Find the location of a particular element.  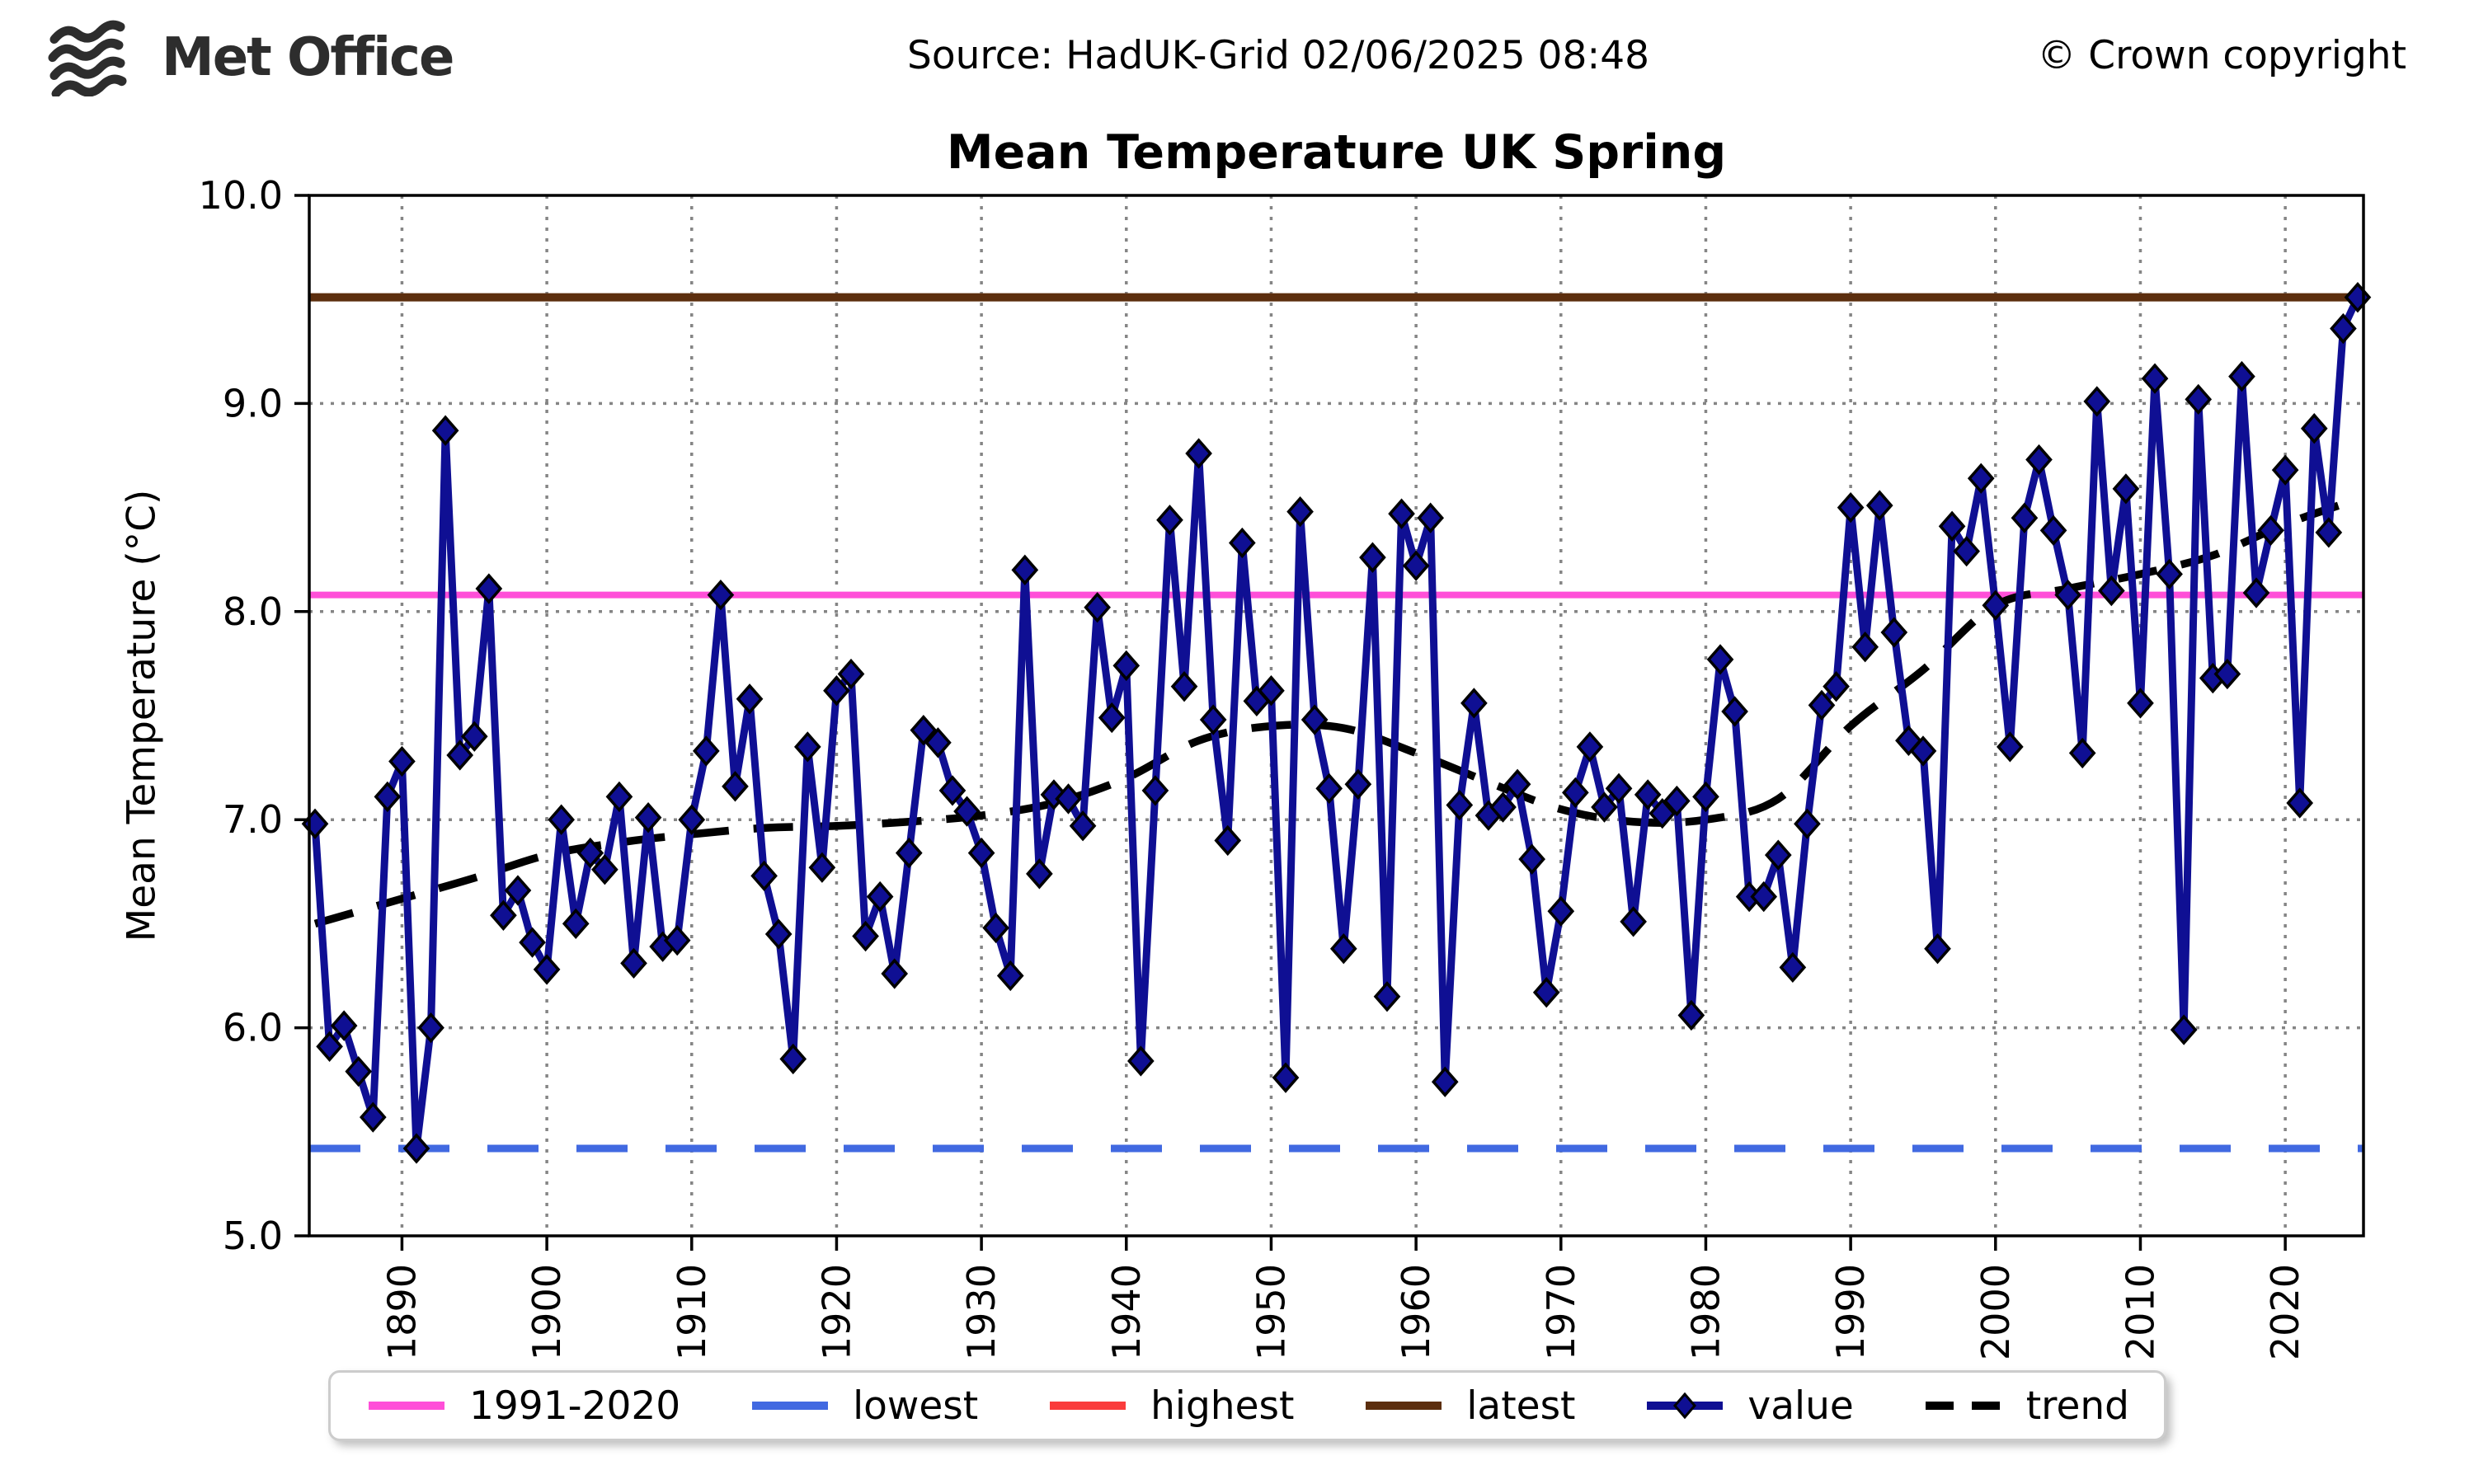

y-tick-label: 6.0 is located at coordinates (253, 1028).